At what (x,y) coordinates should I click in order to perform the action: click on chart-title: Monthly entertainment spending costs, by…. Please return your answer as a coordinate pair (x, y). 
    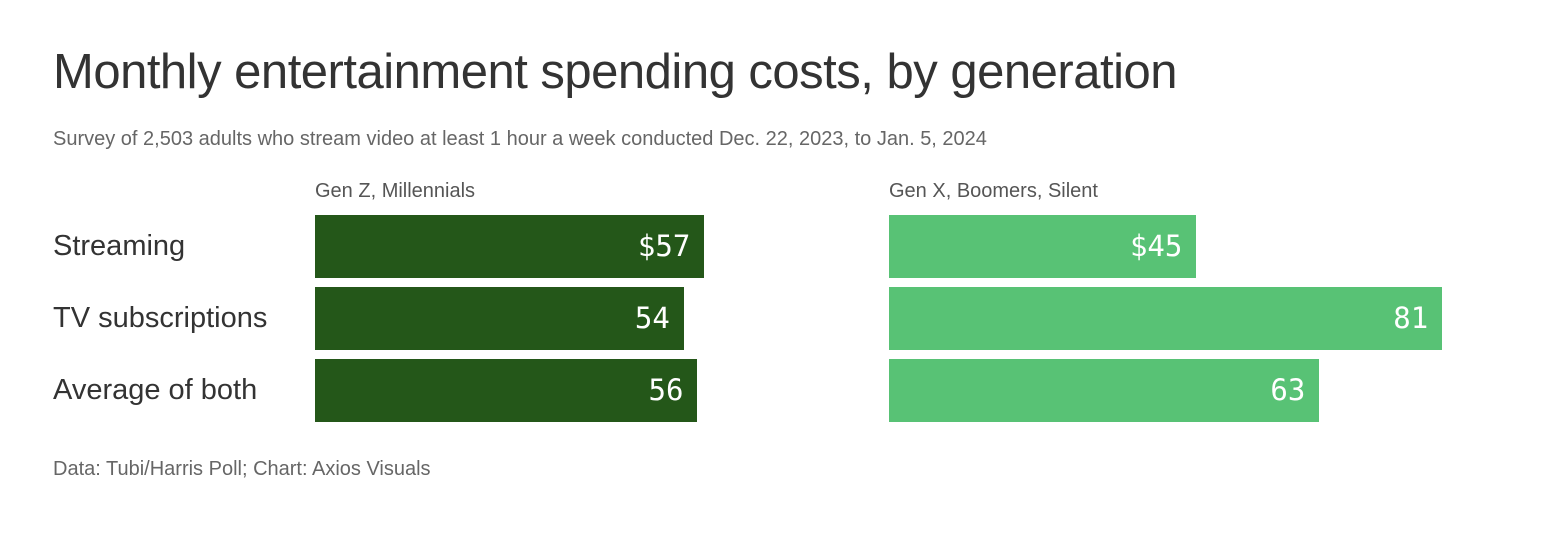
    Looking at the image, I should click on (615, 72).